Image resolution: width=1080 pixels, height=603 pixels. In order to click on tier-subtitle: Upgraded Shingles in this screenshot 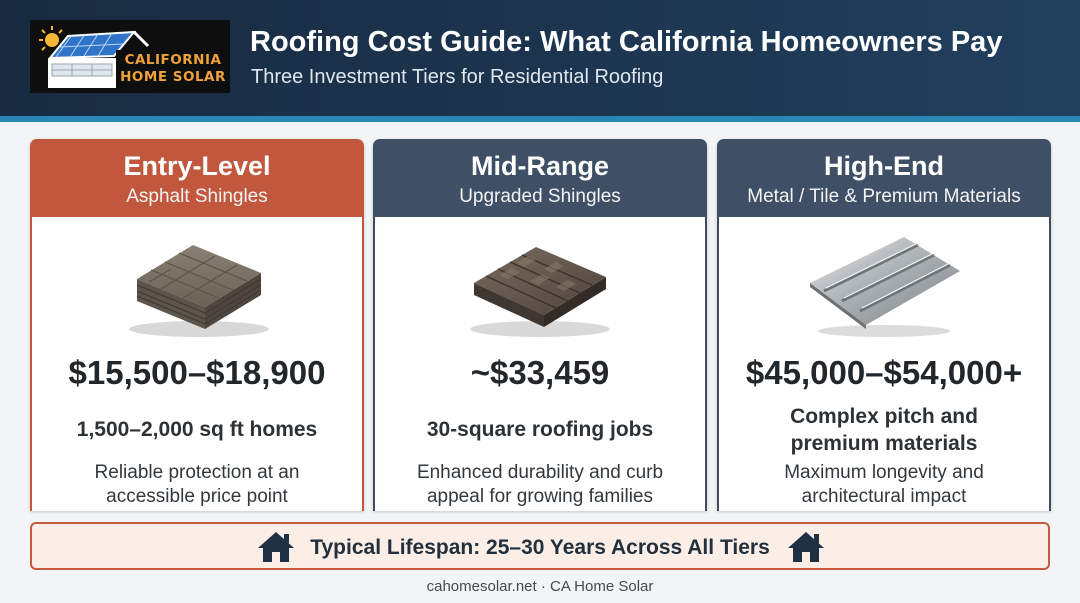, I will do `click(540, 196)`.